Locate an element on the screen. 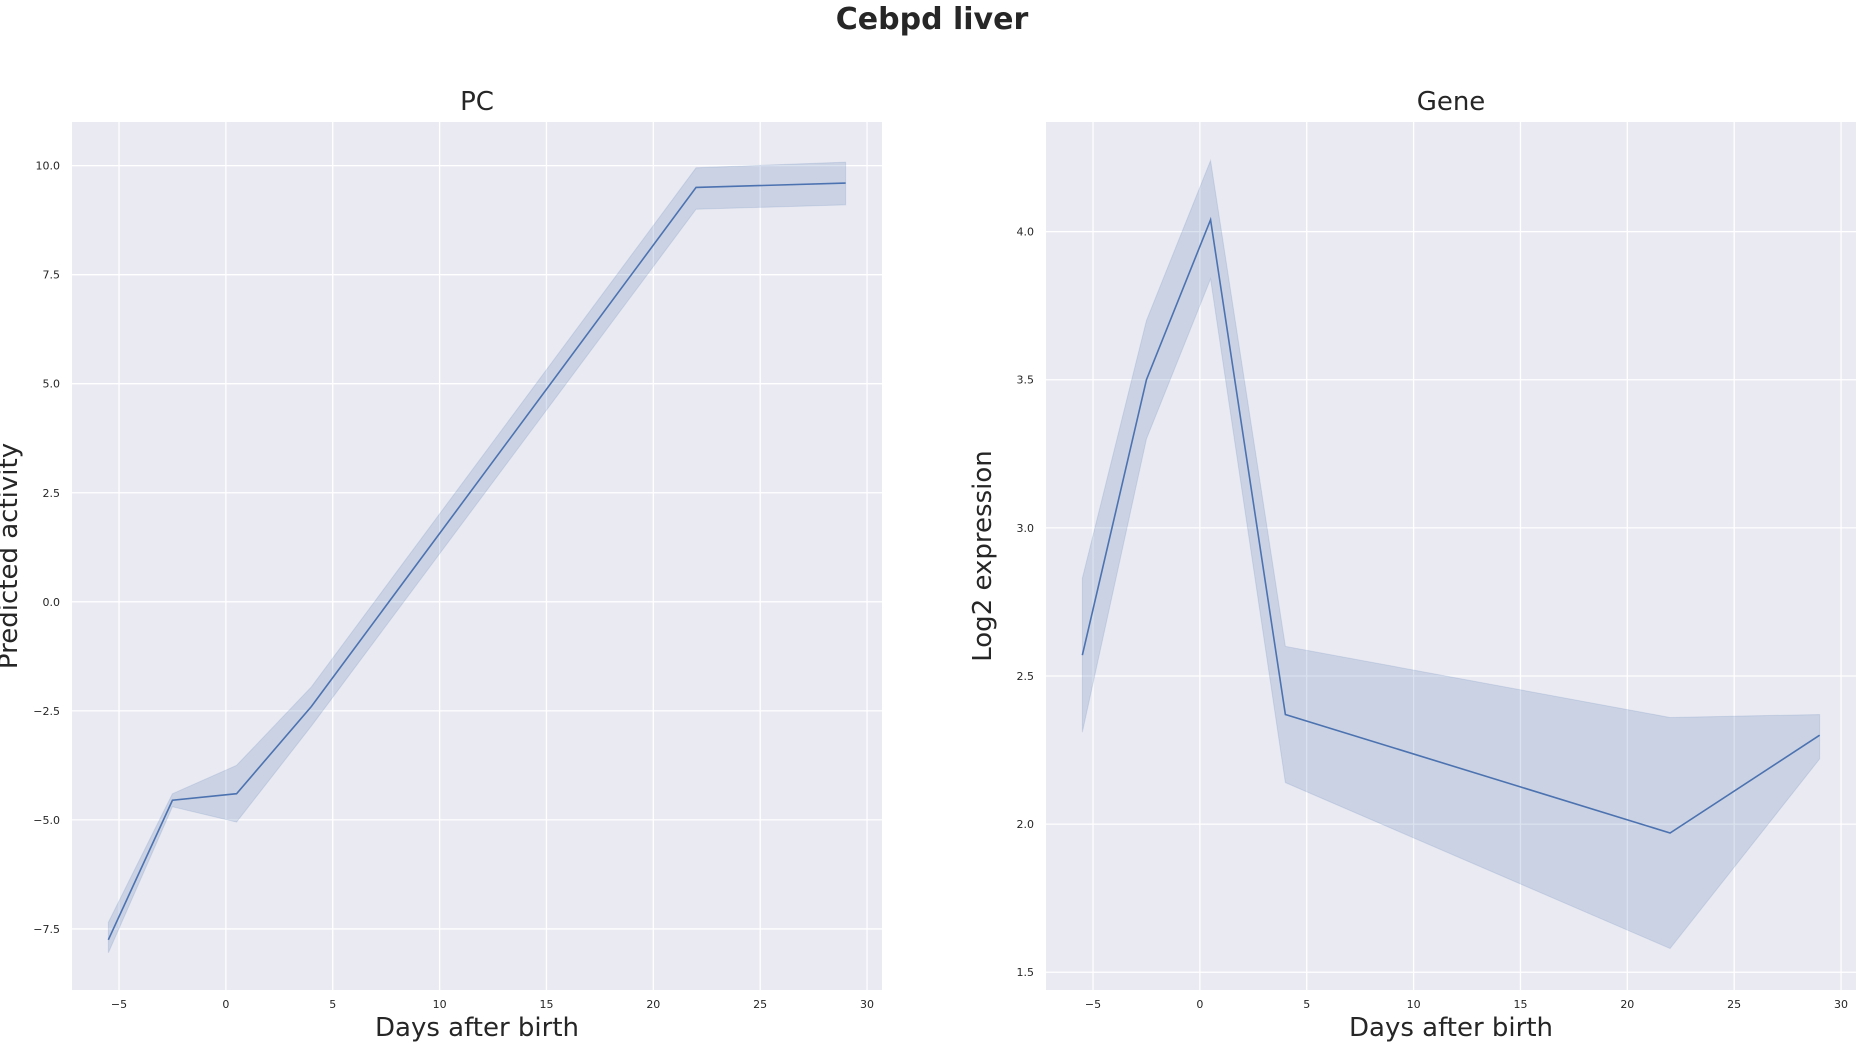  y-tick-label: −5.0 is located at coordinates (46, 820).